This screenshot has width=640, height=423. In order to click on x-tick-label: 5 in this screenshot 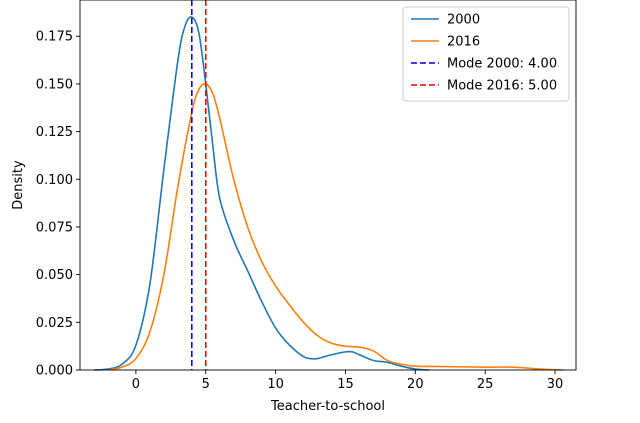, I will do `click(206, 384)`.